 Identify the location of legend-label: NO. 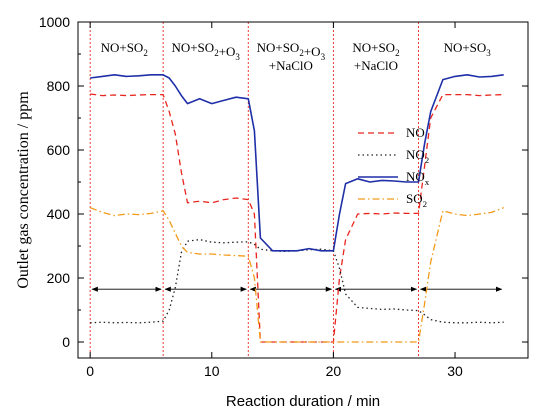
(415, 132).